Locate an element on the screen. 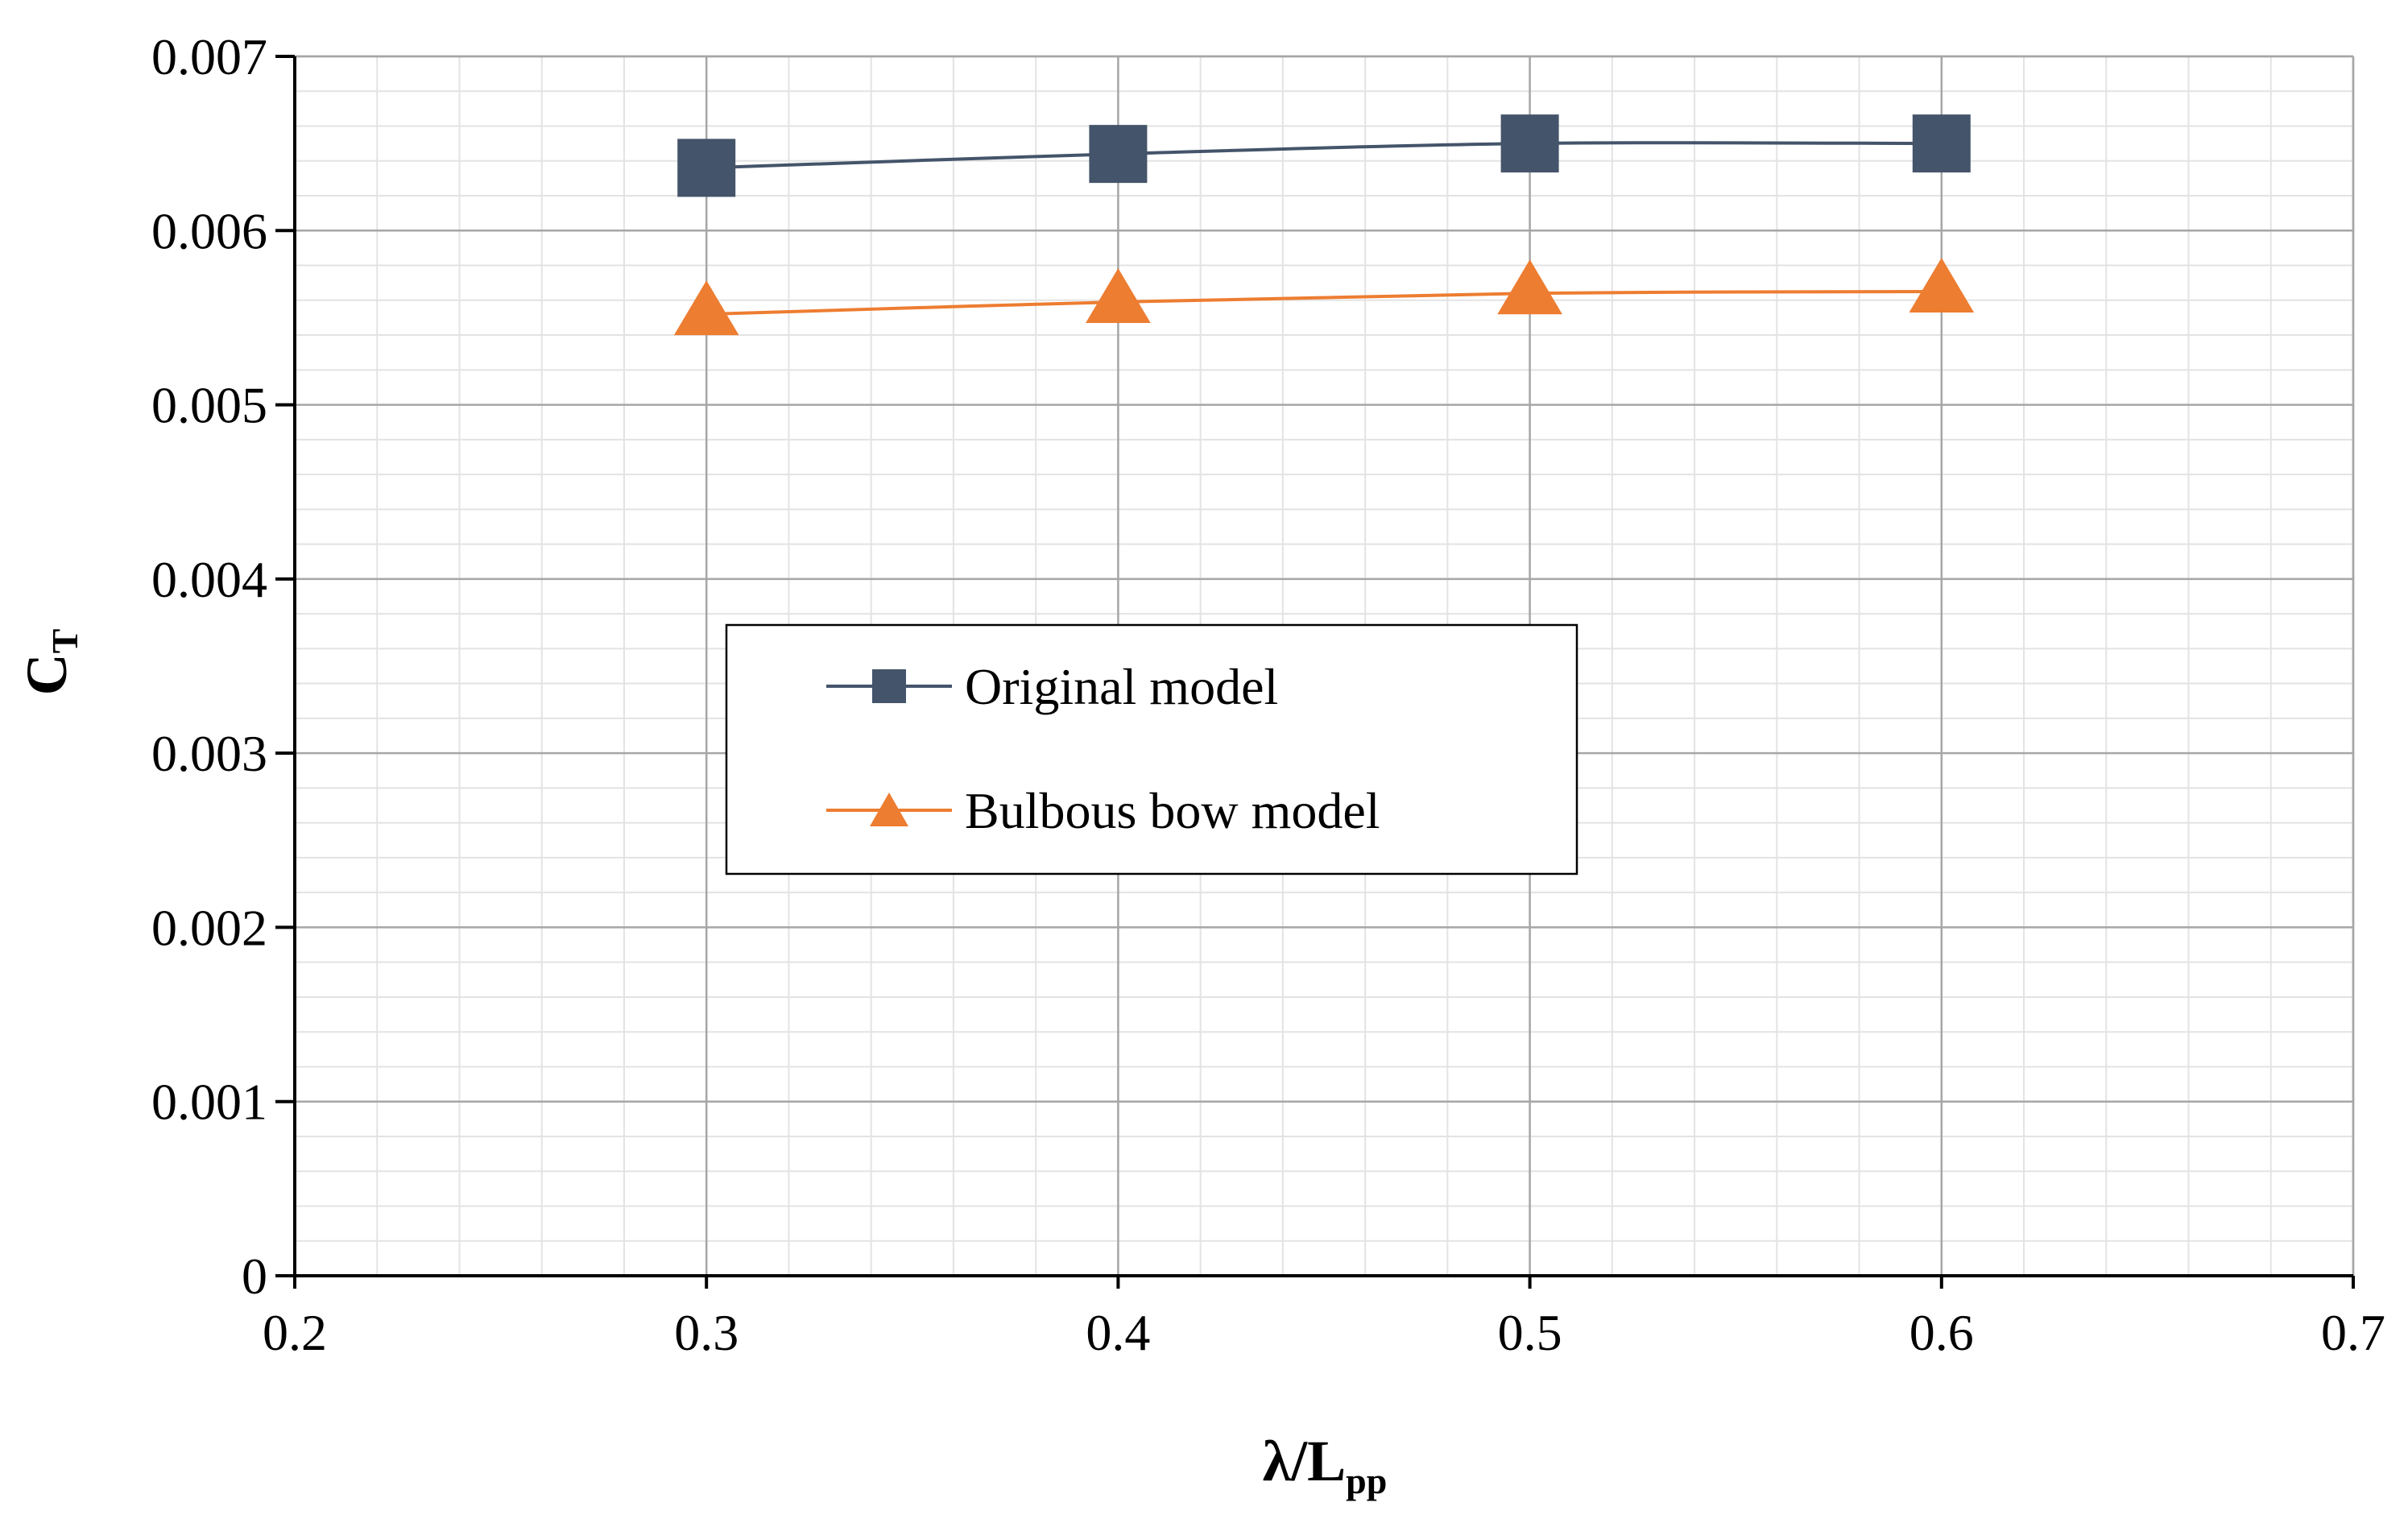 This screenshot has height=1519, width=2408. legend-box is located at coordinates (1151, 749).